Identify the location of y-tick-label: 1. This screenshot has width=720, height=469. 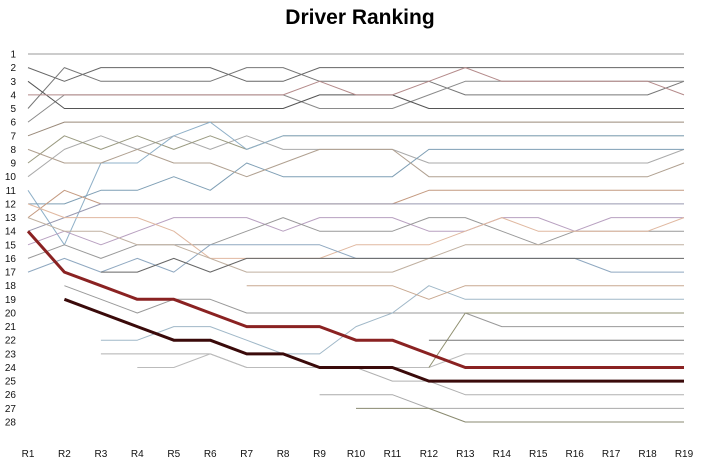
(13, 55).